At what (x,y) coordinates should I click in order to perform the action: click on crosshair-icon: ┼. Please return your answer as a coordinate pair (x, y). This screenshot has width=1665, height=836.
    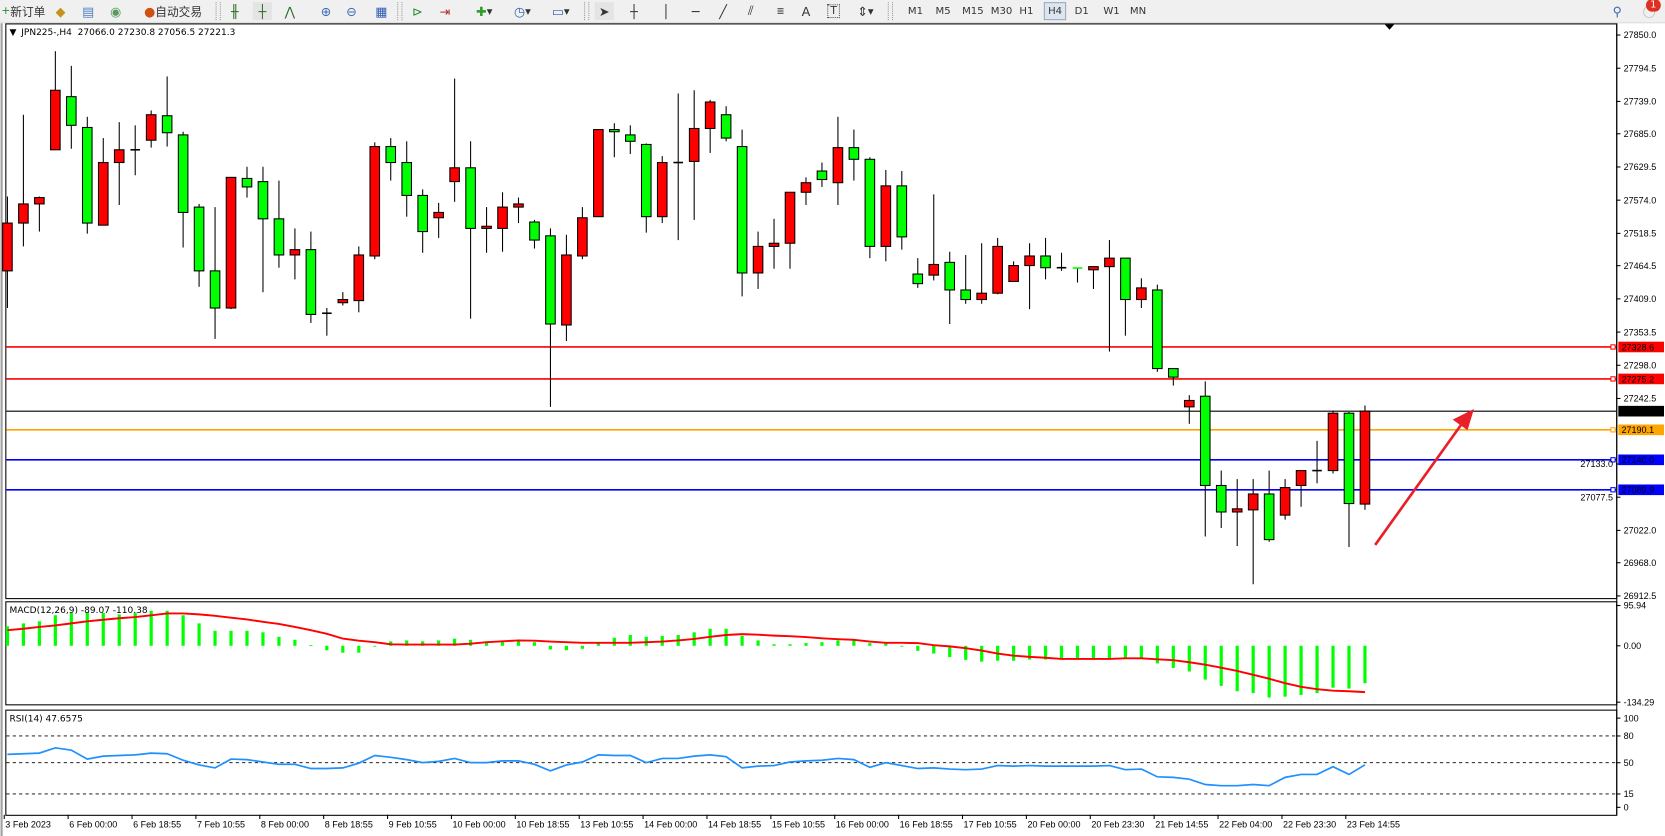
    Looking at the image, I should click on (634, 11).